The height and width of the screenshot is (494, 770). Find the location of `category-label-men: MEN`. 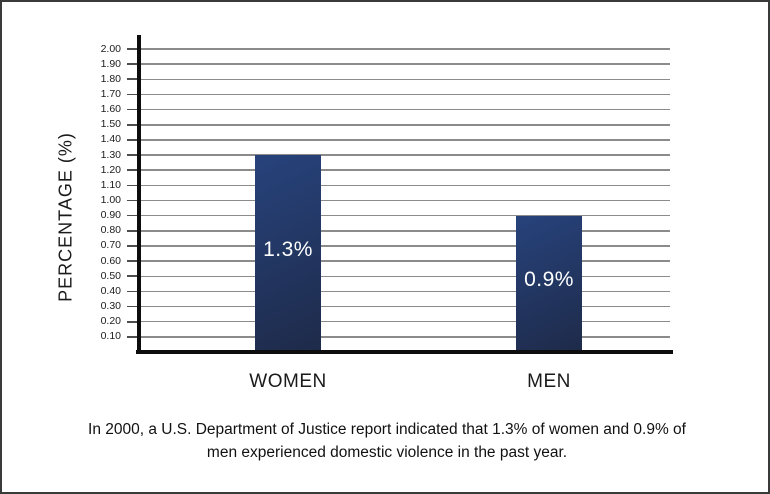

category-label-men: MEN is located at coordinates (549, 381).